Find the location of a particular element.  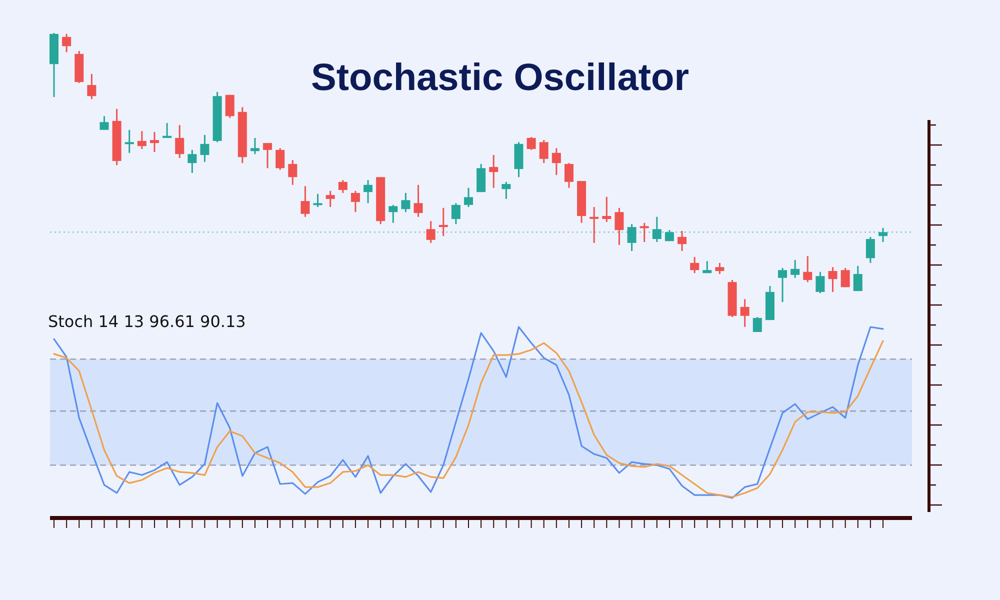

text: Stochastic Oscillator is located at coordinates (500, 78).